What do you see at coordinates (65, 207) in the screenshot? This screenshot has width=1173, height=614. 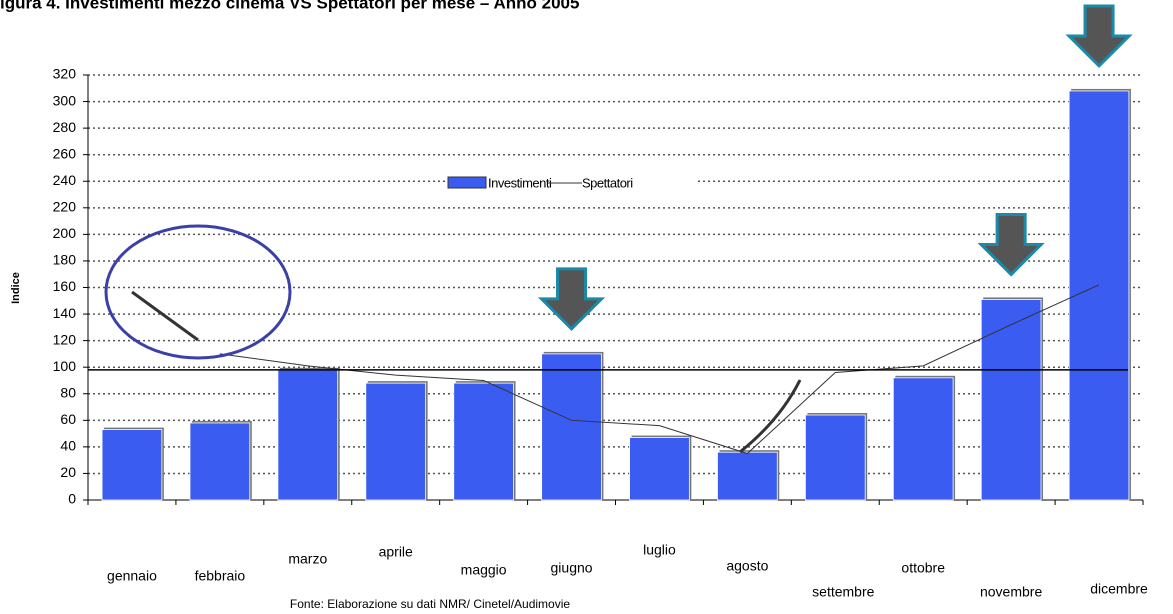 I see `y-tick-label: 220` at bounding box center [65, 207].